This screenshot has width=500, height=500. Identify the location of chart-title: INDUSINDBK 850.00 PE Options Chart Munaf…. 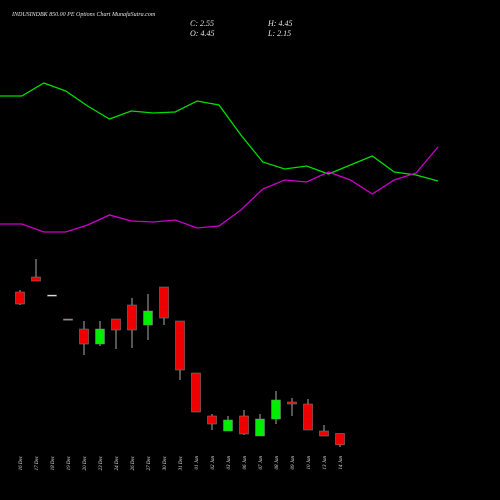
(83, 14).